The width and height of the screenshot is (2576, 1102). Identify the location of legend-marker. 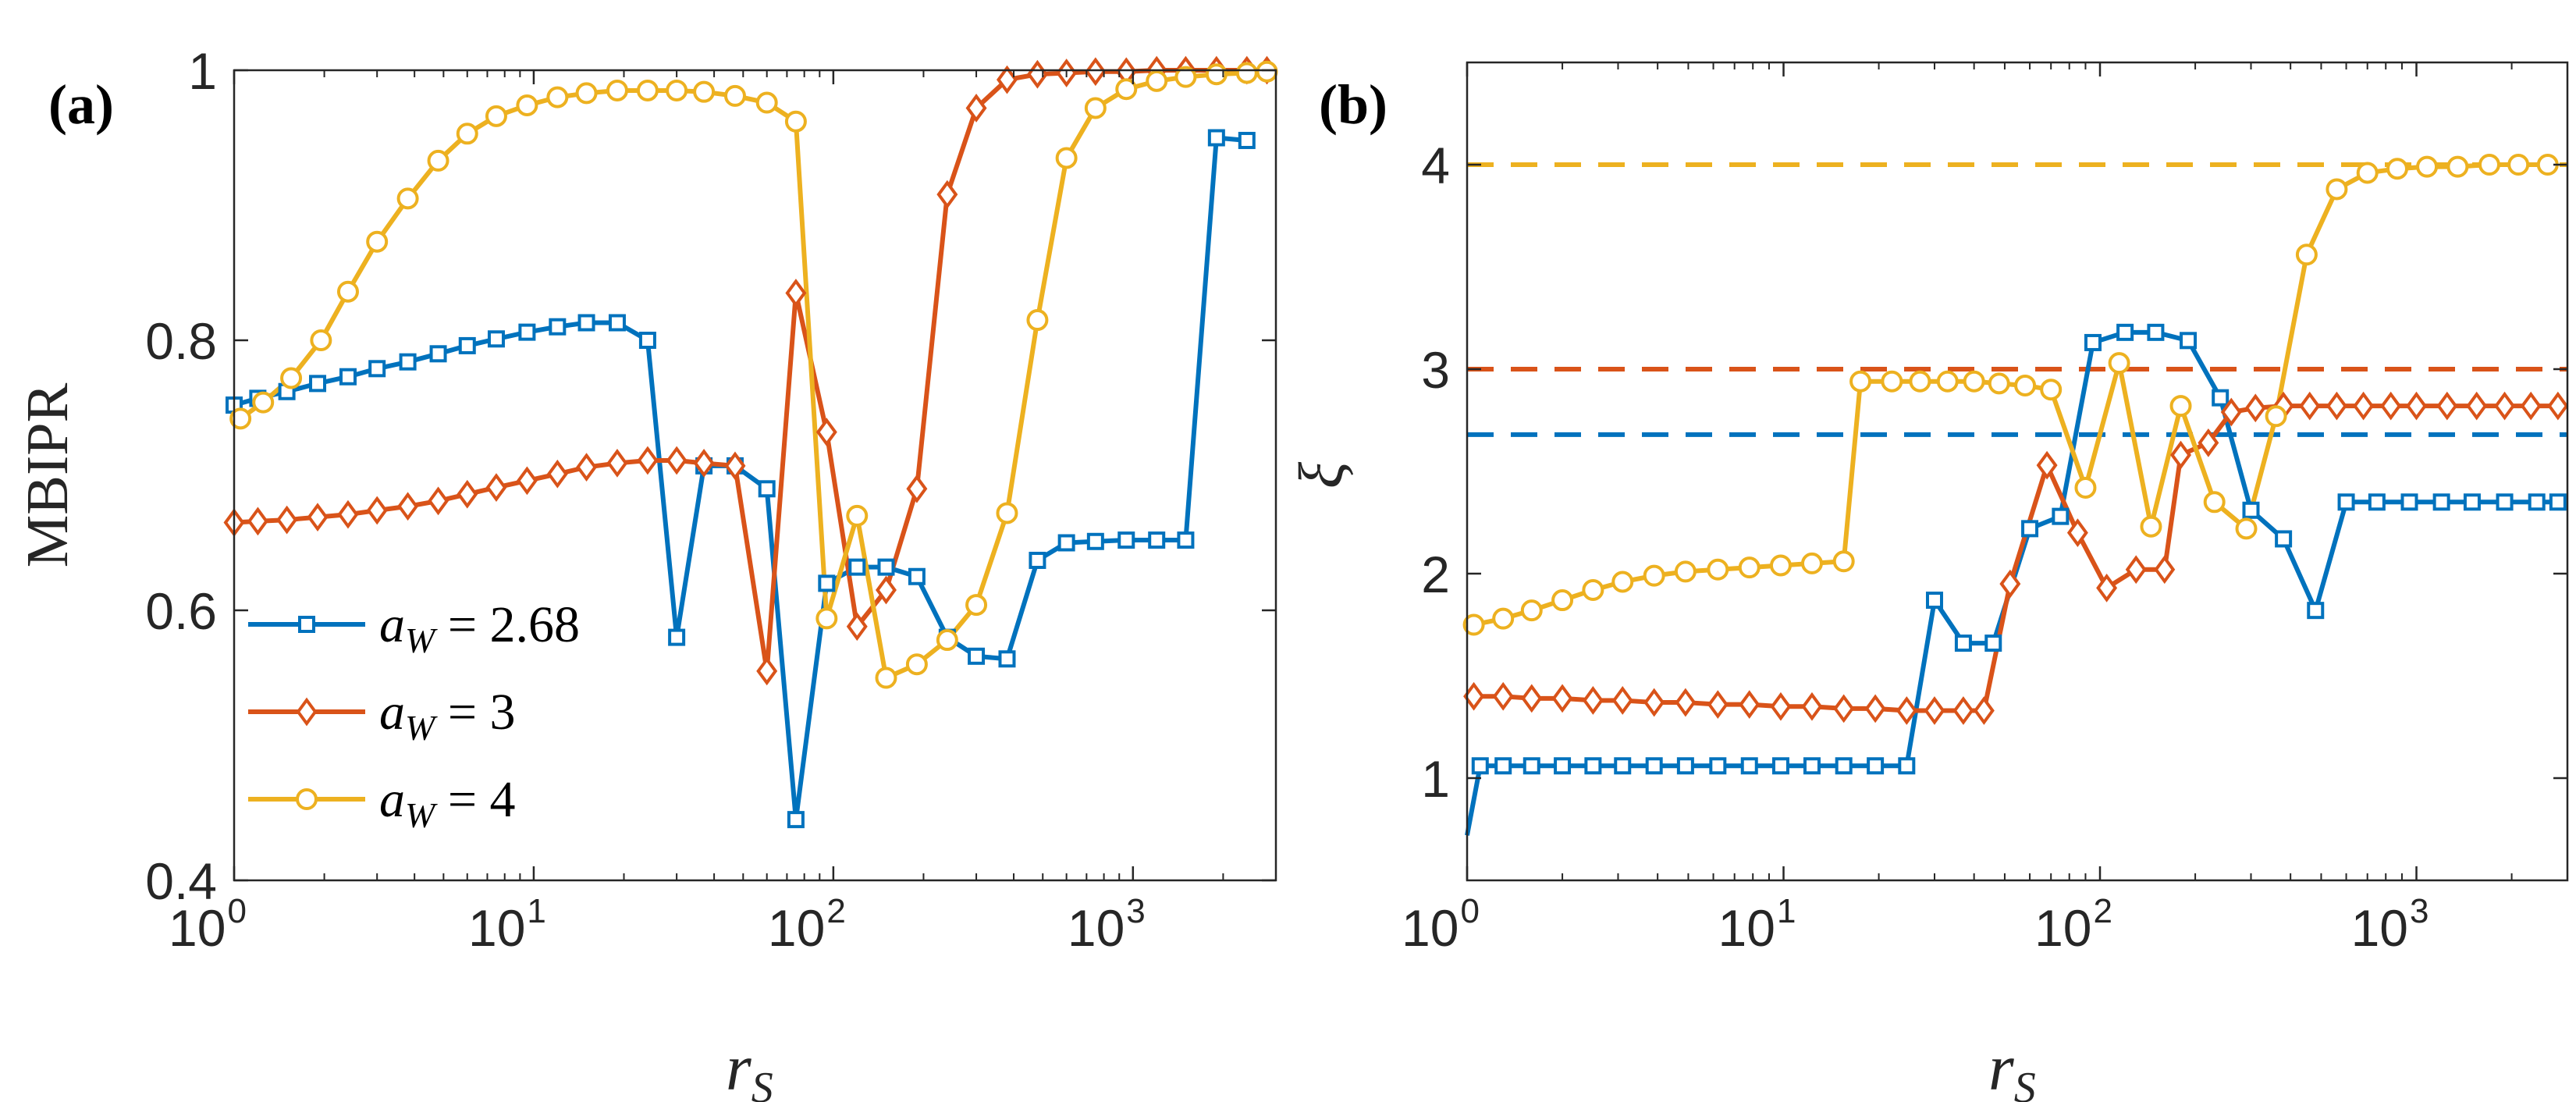
(307, 799).